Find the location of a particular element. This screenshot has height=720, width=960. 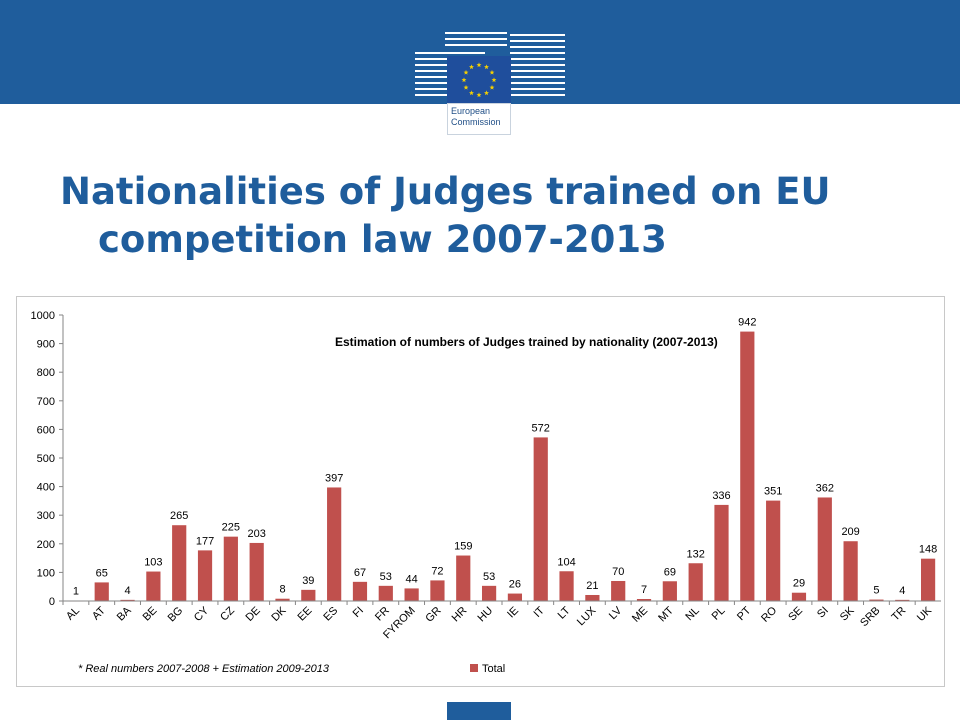

legend: Total is located at coordinates (487, 669).